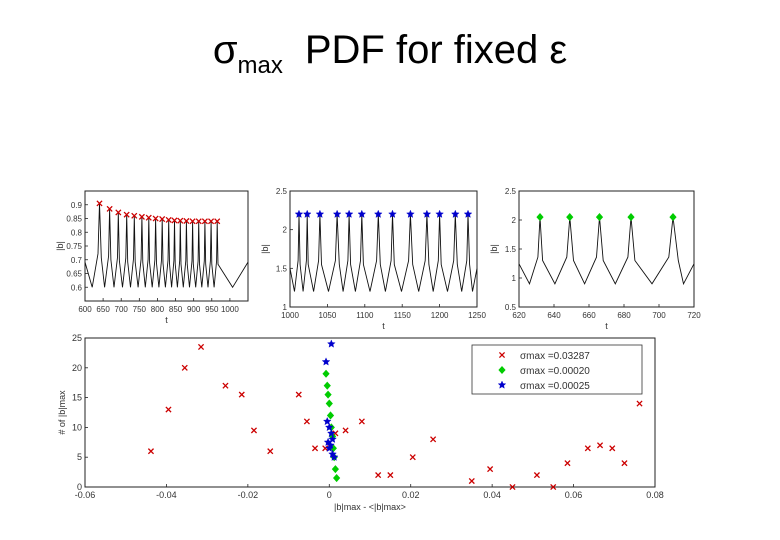  Describe the element at coordinates (624, 315) in the screenshot. I see `x-tick-label: 680` at that location.